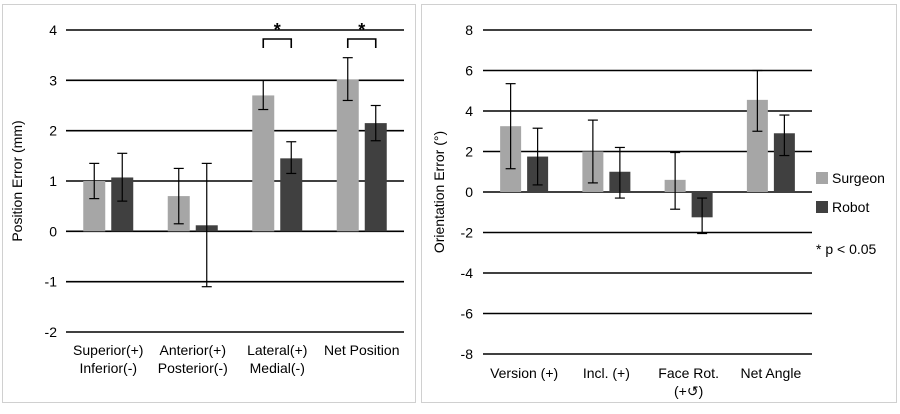  Describe the element at coordinates (53, 181) in the screenshot. I see `y-tick-label: 1` at that location.